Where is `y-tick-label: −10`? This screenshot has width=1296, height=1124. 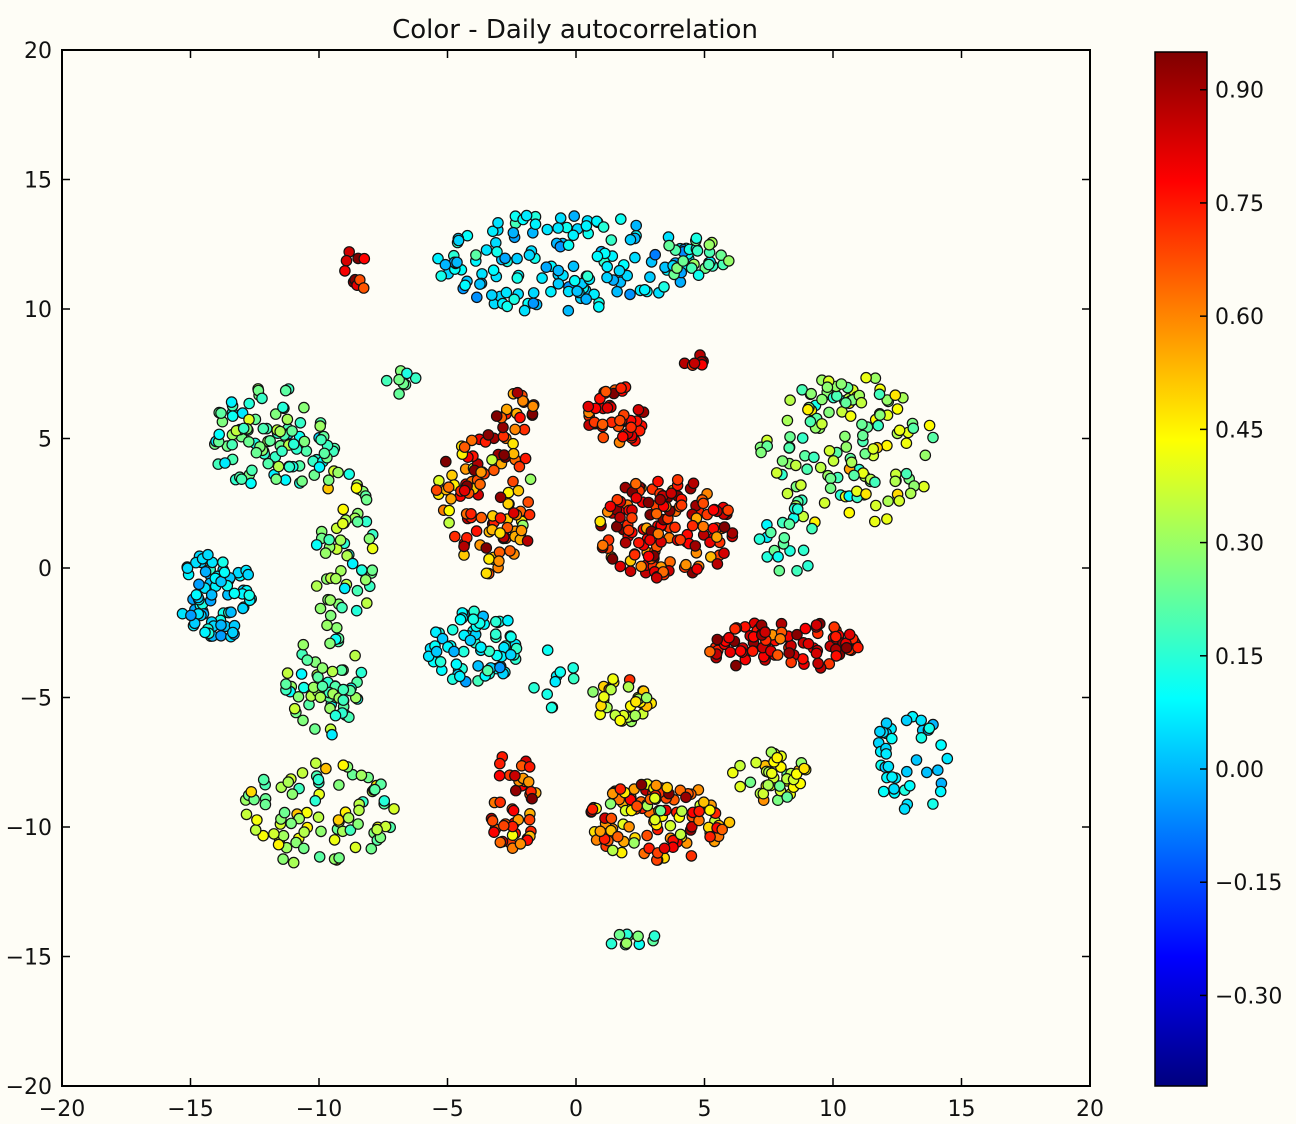 y-tick-label: −10 is located at coordinates (29, 828).